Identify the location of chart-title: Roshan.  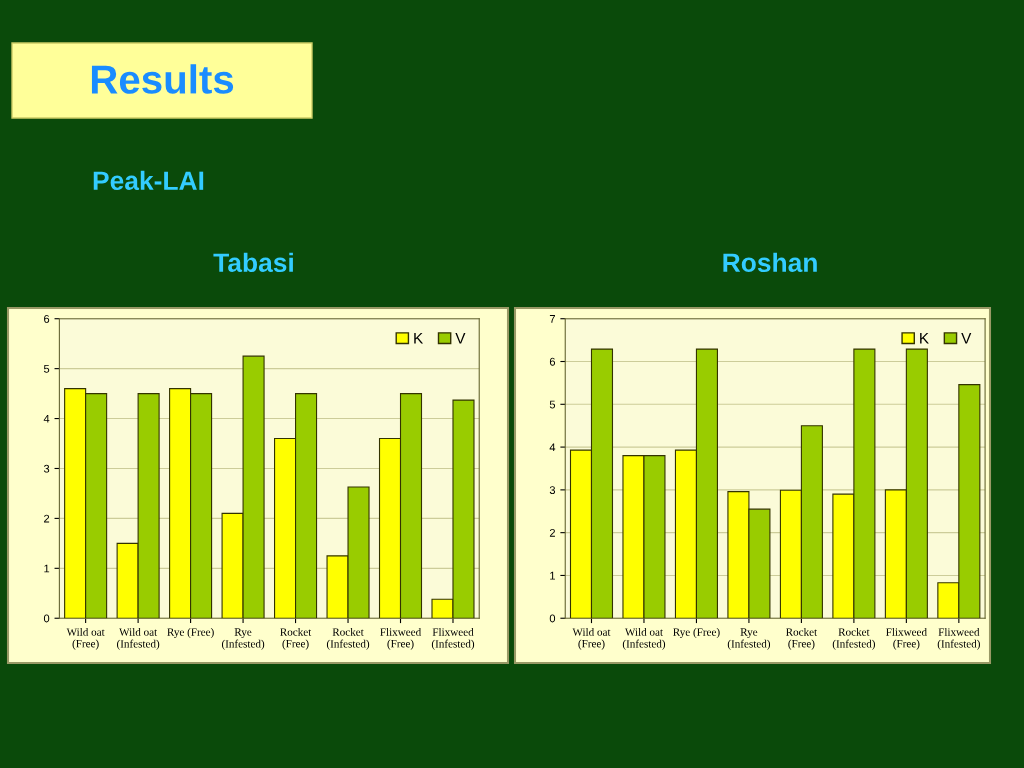
(770, 262).